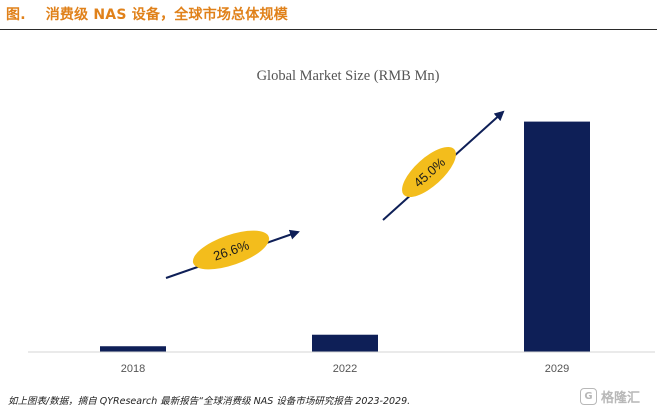 The height and width of the screenshot is (415, 657). What do you see at coordinates (345, 343) in the screenshot?
I see `bar-2022` at bounding box center [345, 343].